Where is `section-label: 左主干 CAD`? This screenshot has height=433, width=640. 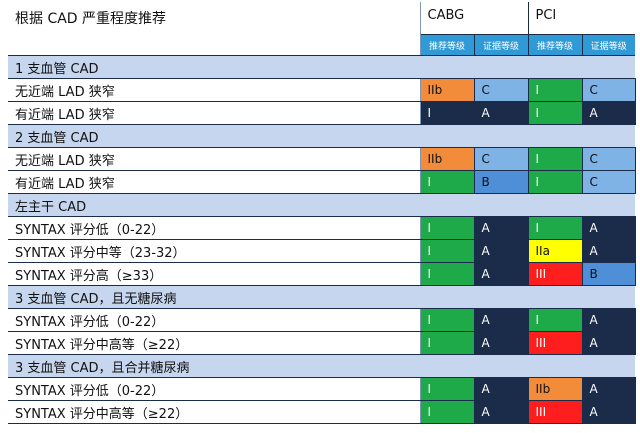
section-label: 左主干 CAD is located at coordinates (322, 205).